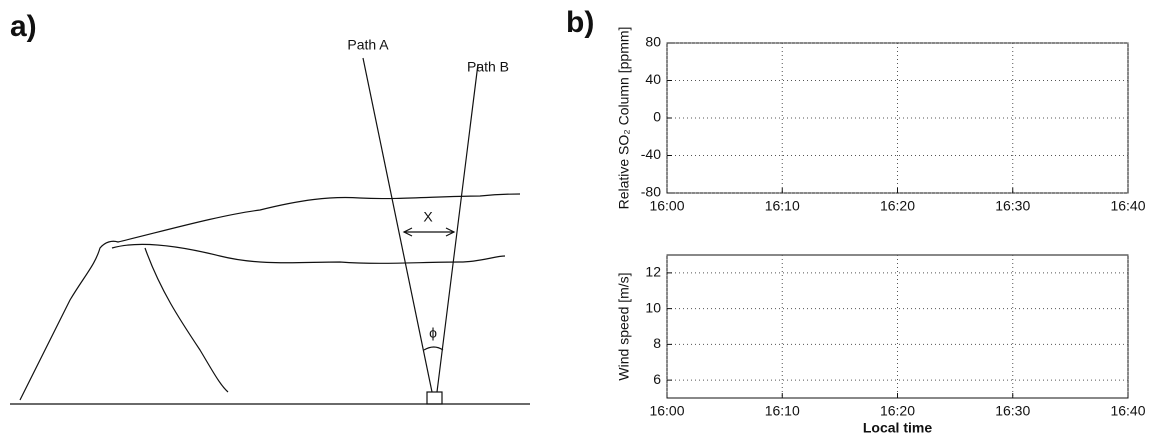  What do you see at coordinates (651, 154) in the screenshot?
I see `y-tick-label: -40` at bounding box center [651, 154].